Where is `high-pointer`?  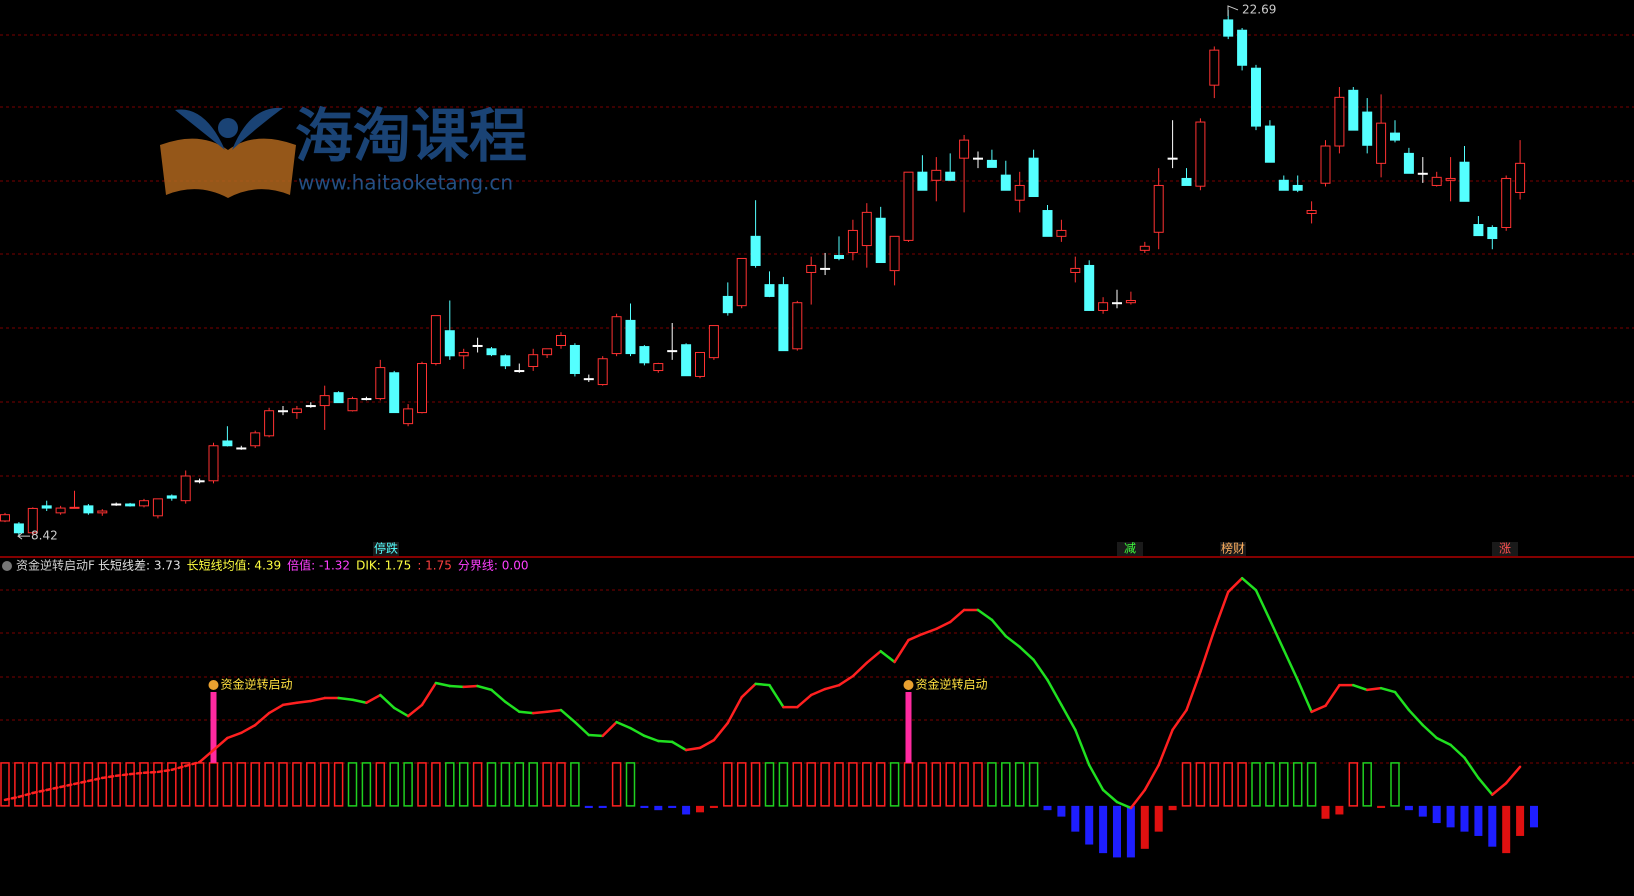 high-pointer is located at coordinates (1233, 10).